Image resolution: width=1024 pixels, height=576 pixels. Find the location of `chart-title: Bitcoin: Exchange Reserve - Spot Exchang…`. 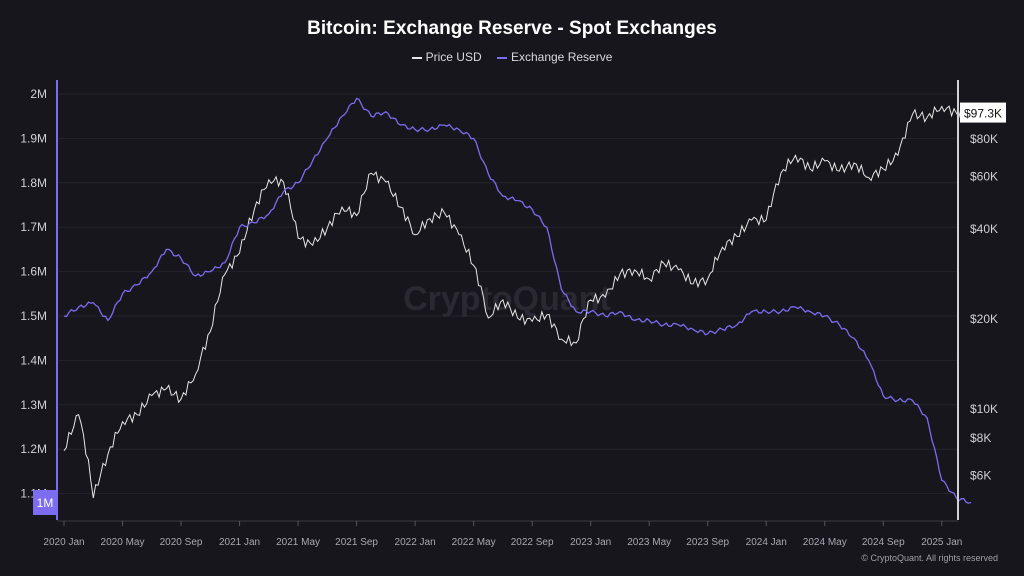

chart-title: Bitcoin: Exchange Reserve - Spot Exchang… is located at coordinates (512, 28).